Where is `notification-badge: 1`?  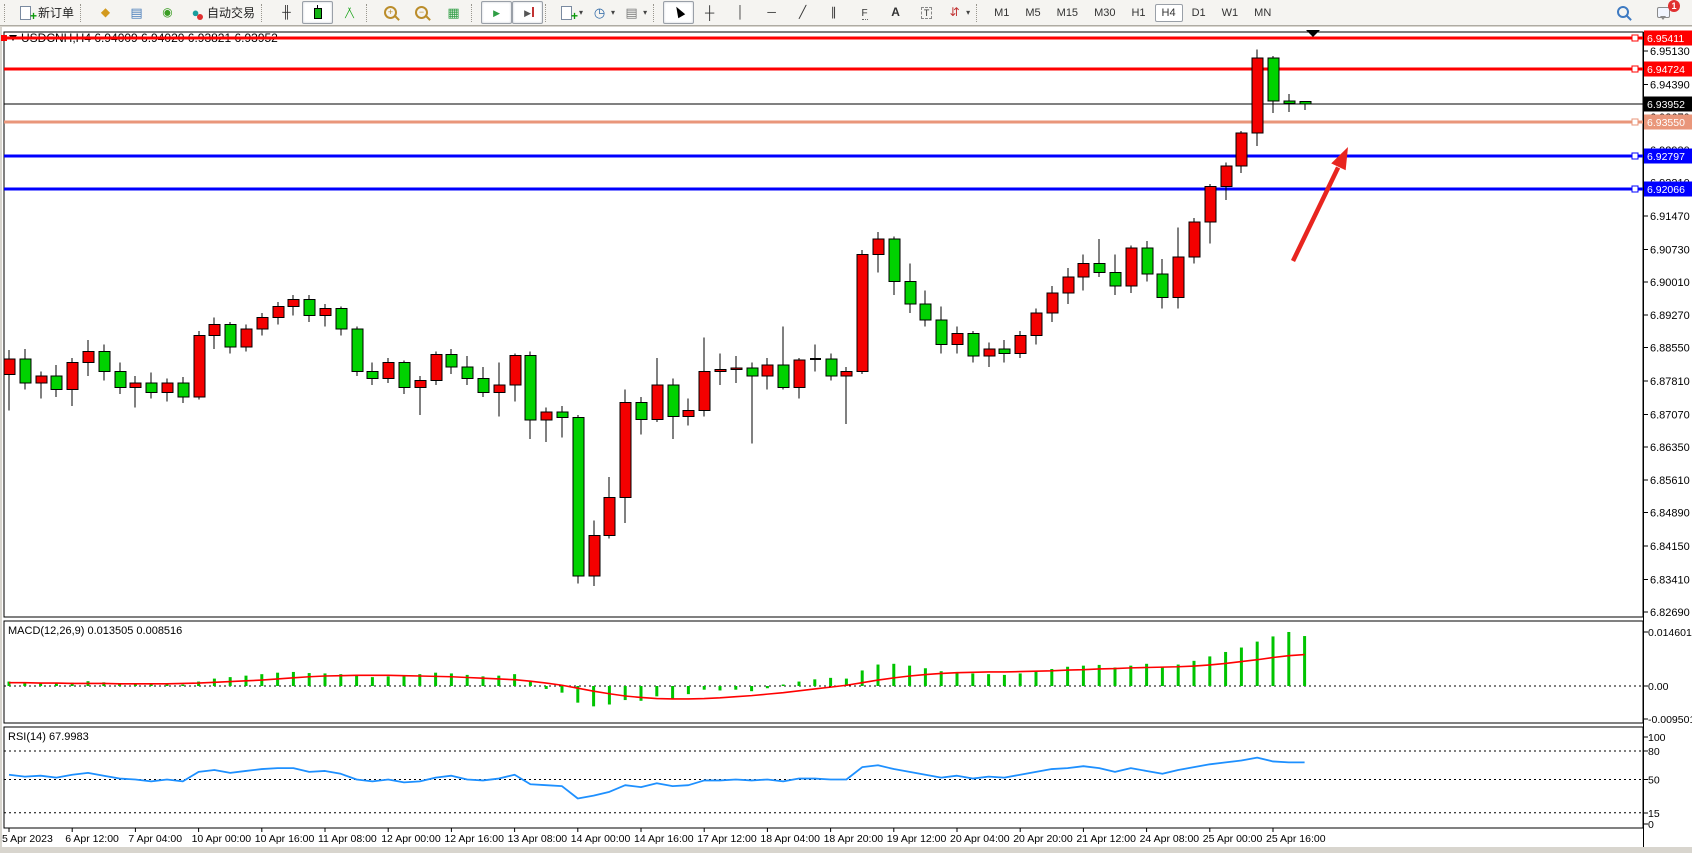
notification-badge: 1 is located at coordinates (1674, 6).